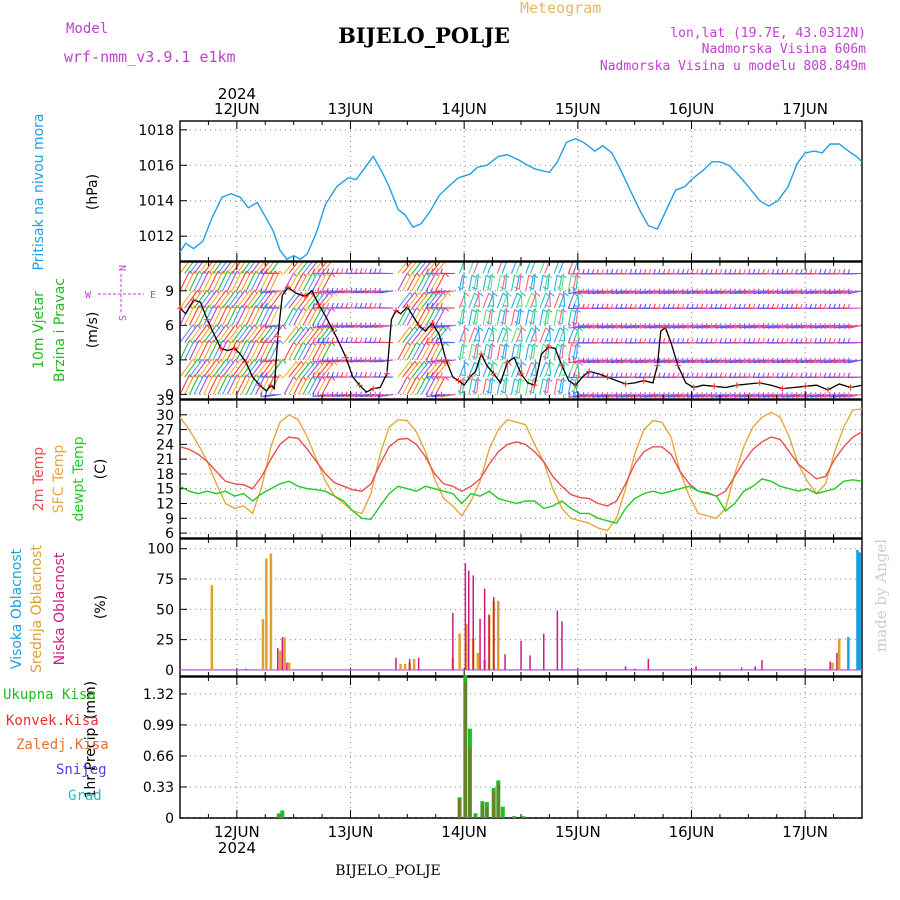 This screenshot has width=900, height=900. Describe the element at coordinates (521, 339) in the screenshot. I see `wind-speed-line` at that location.